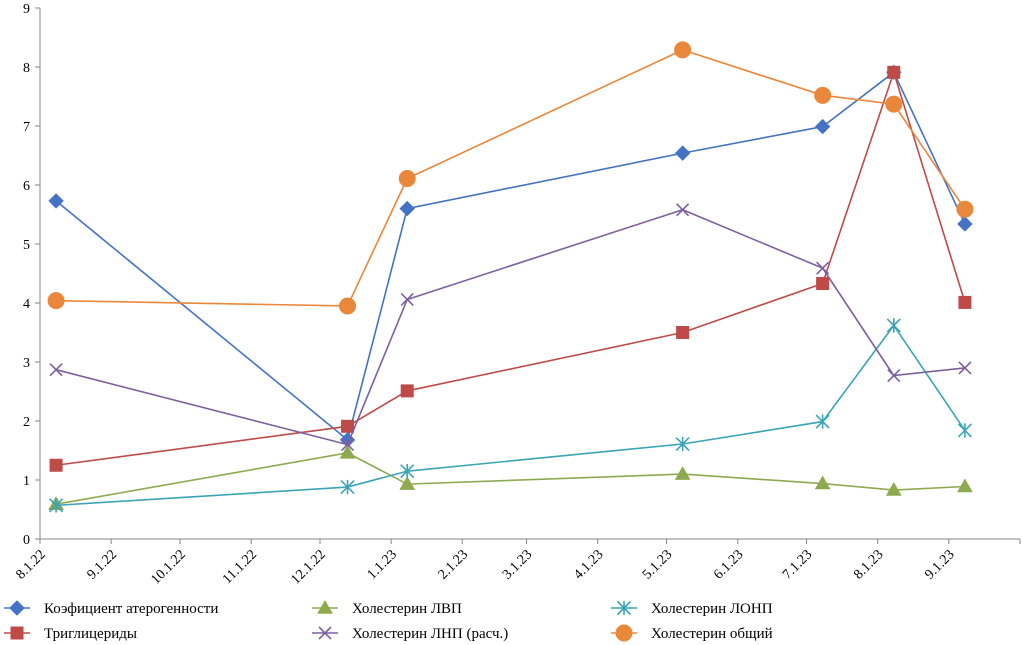  Describe the element at coordinates (26, 245) in the screenshot. I see `y-tick-label: 5` at that location.